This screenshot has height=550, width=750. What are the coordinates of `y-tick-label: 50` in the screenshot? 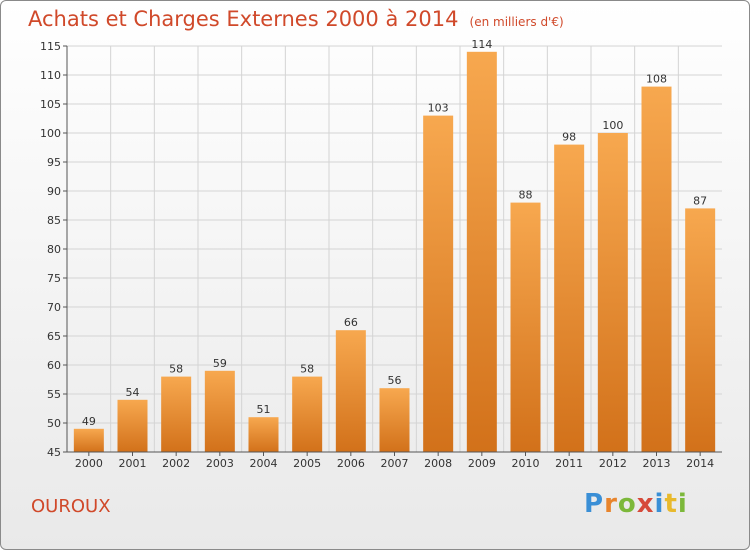 It's located at (54, 423).